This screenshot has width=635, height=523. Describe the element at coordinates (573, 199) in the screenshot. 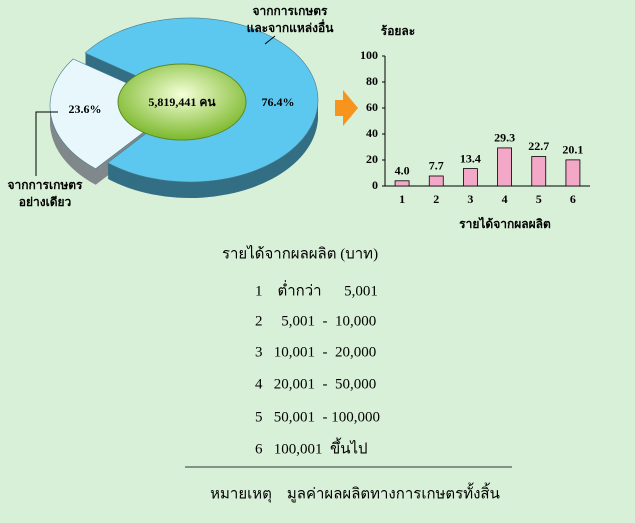

I see `x-tick-label: 6` at that location.